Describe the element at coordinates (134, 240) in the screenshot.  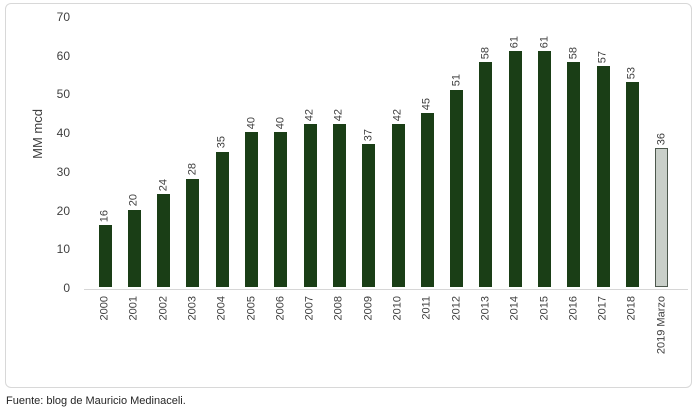
I see `bar: 20` at that location.